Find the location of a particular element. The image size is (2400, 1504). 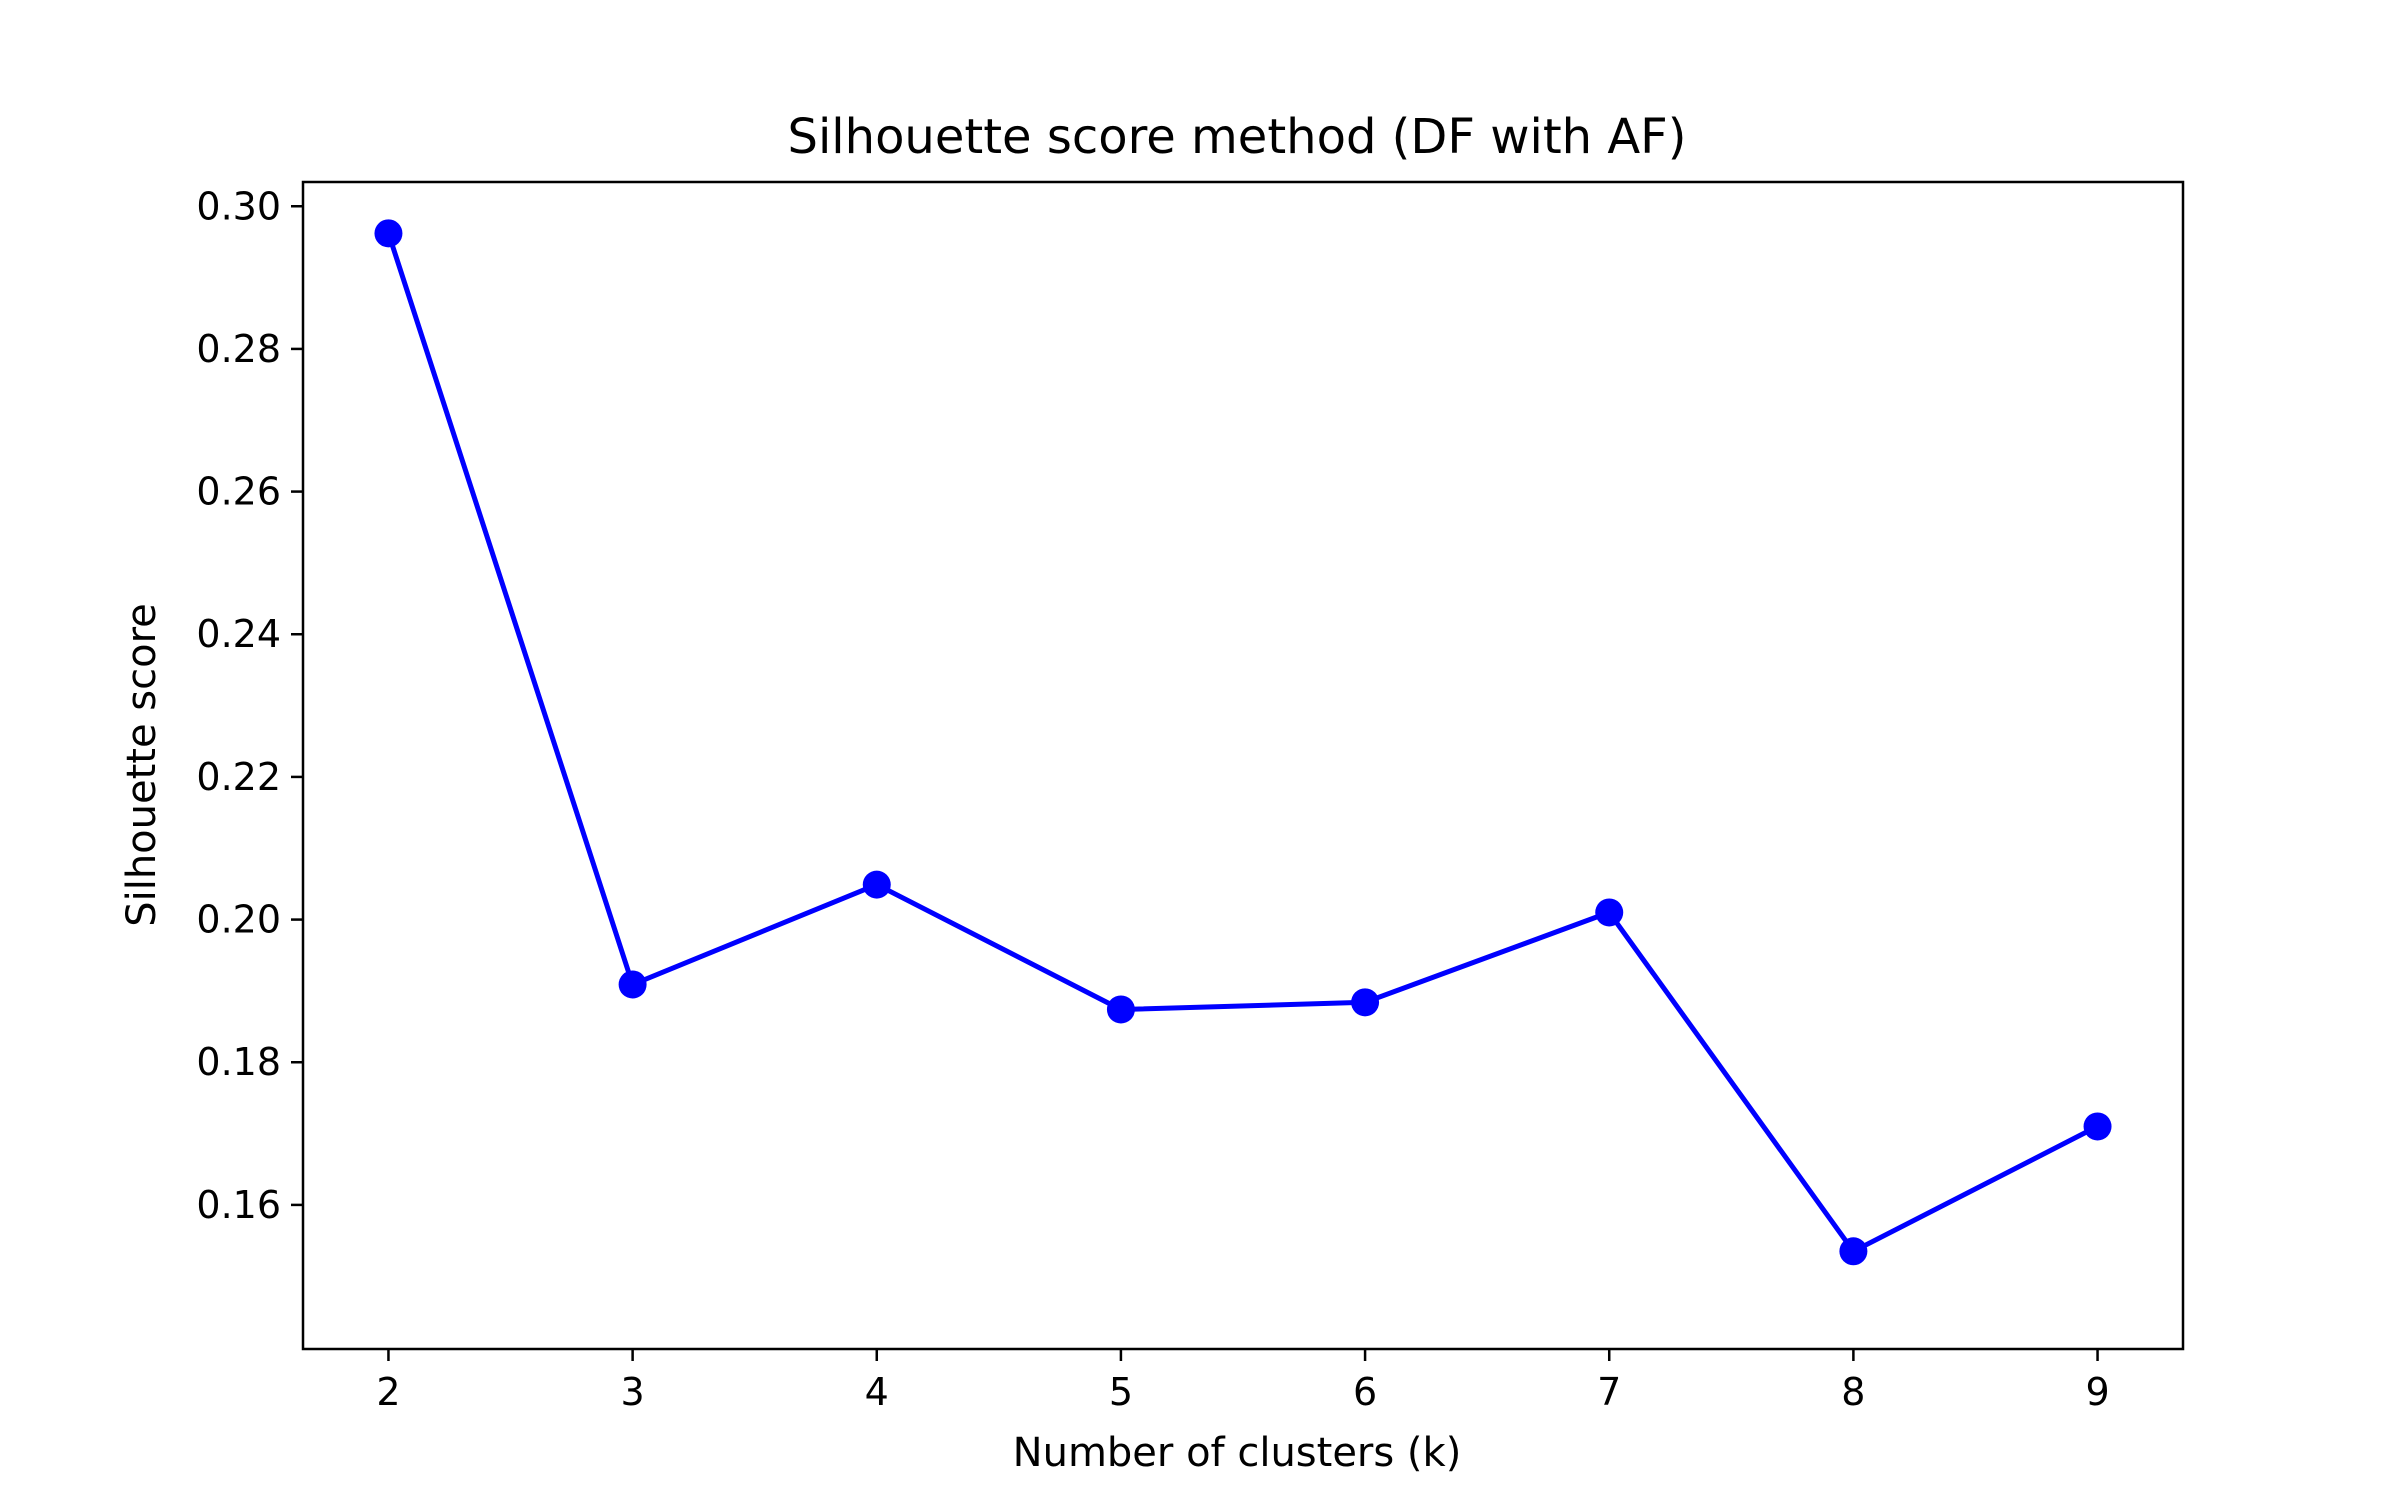

y-tick-label: 0.18 is located at coordinates (238, 1062).